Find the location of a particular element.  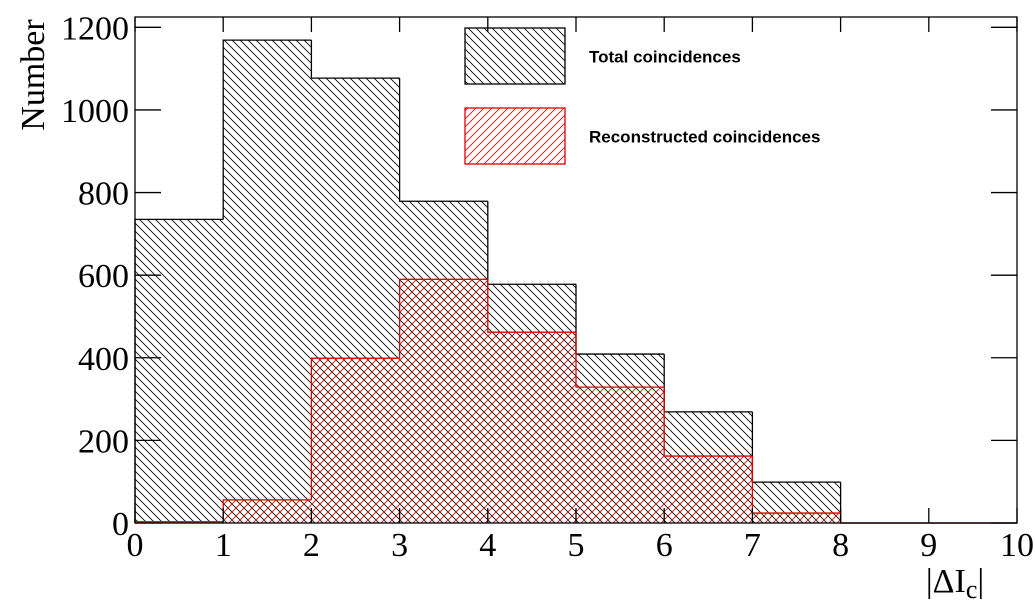

y-tick-label: 600 is located at coordinates (103, 276).